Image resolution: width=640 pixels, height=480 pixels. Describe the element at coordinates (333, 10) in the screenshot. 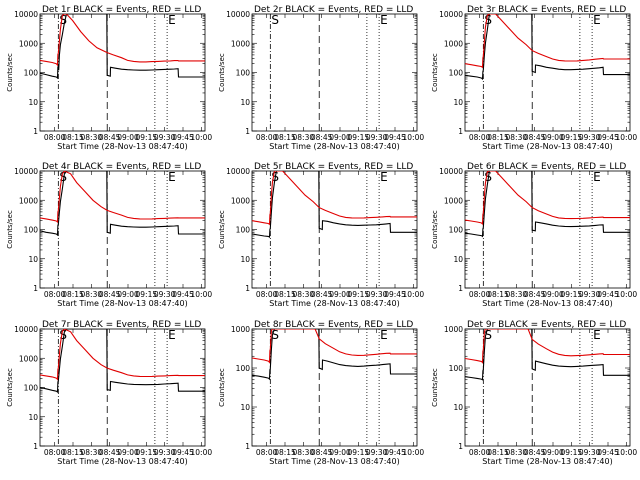

I see `plot-title: Det 2r BLACK = Events, RED = LLD` at that location.